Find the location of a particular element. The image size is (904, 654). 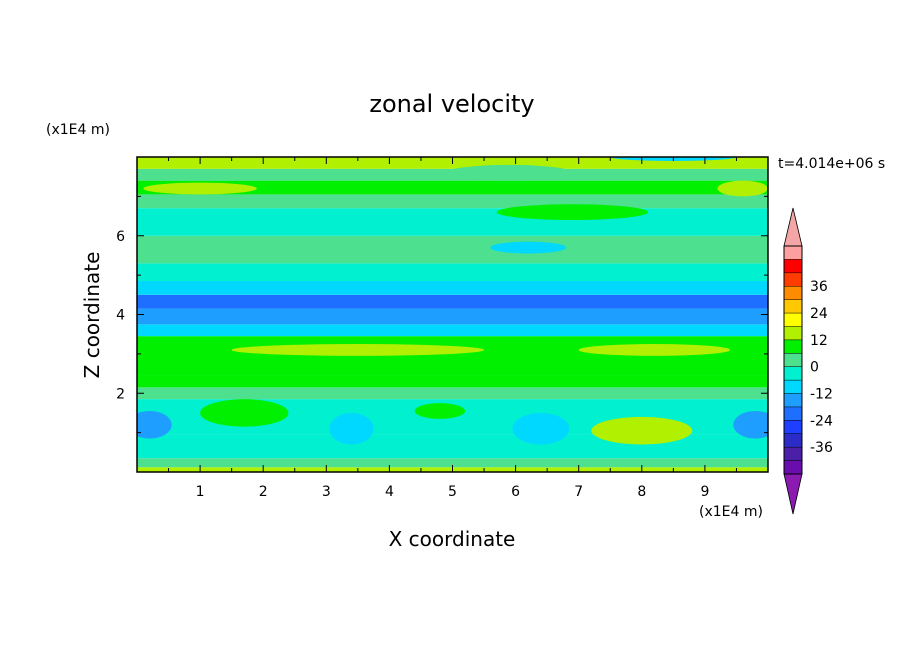

x-tick-label: 6 is located at coordinates (515, 492).